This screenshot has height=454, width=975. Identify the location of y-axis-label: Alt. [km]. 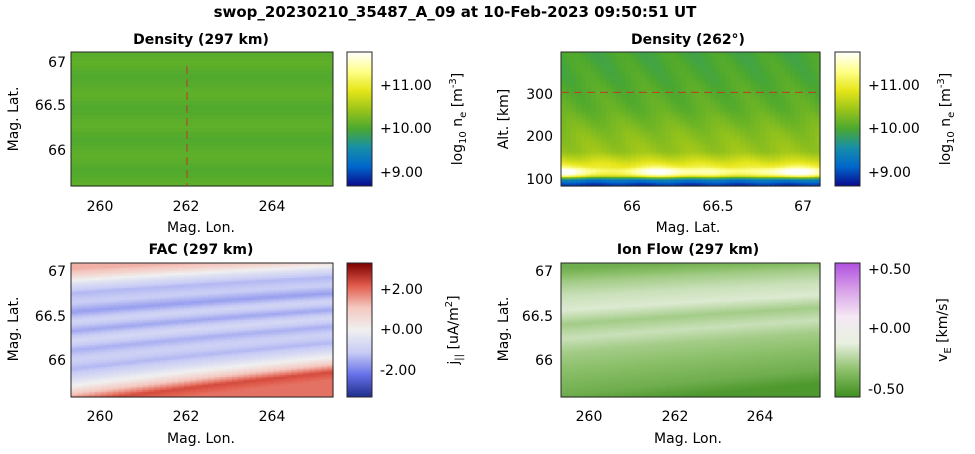
(504, 119).